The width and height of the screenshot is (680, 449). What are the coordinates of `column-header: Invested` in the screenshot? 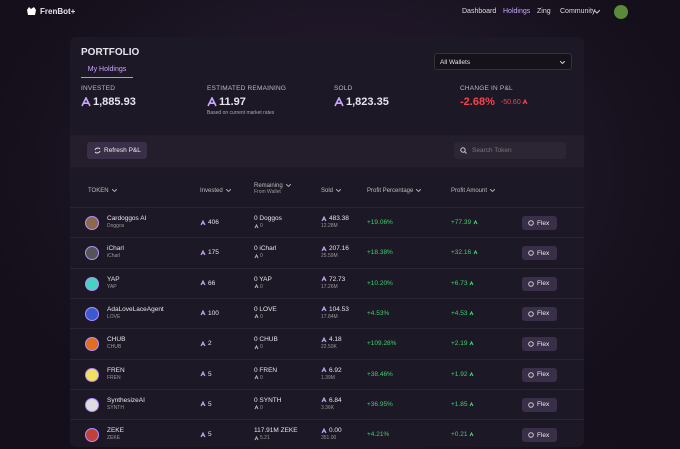 It's located at (216, 191).